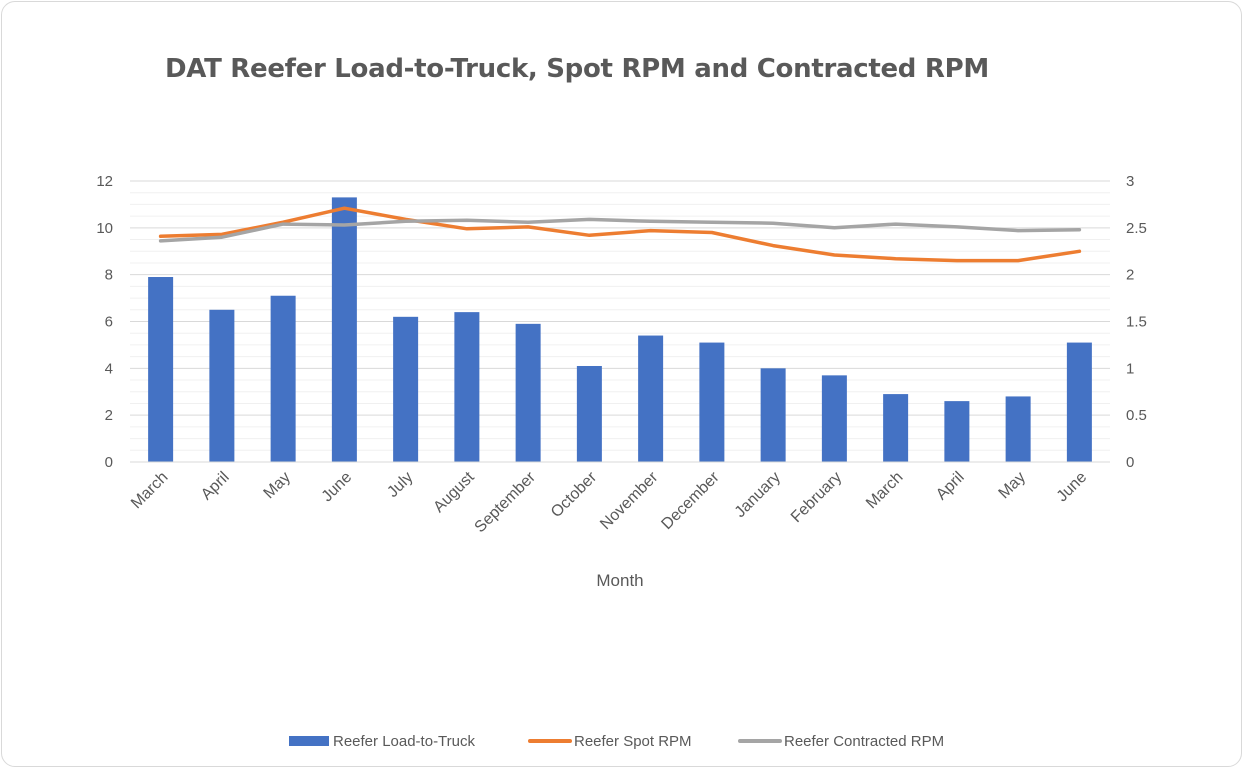 Image resolution: width=1245 pixels, height=770 pixels. Describe the element at coordinates (864, 741) in the screenshot. I see `legend-label: Reefer Contracted RPM` at that location.